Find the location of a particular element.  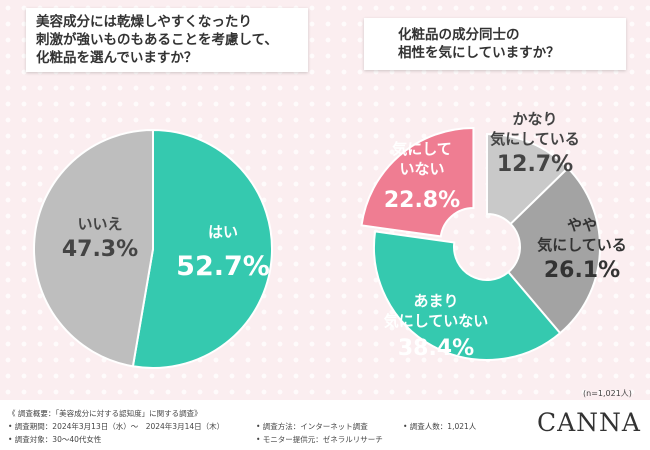

sample-size: (n=1,021人) is located at coordinates (607, 393).